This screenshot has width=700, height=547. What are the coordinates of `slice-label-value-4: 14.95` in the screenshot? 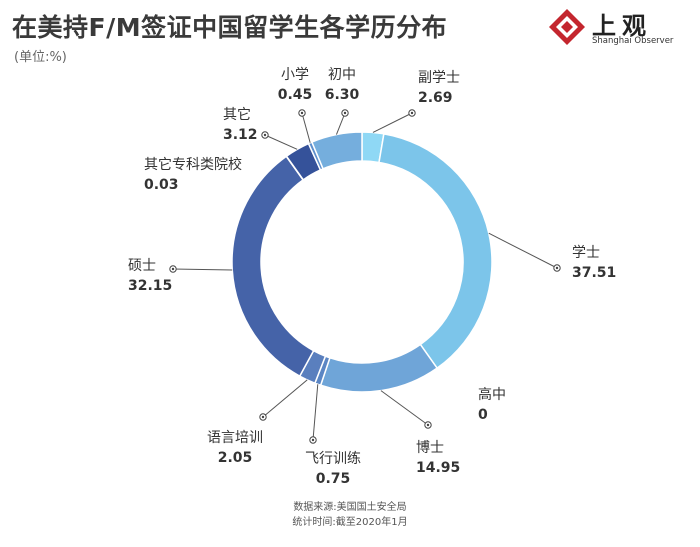 It's located at (438, 468).